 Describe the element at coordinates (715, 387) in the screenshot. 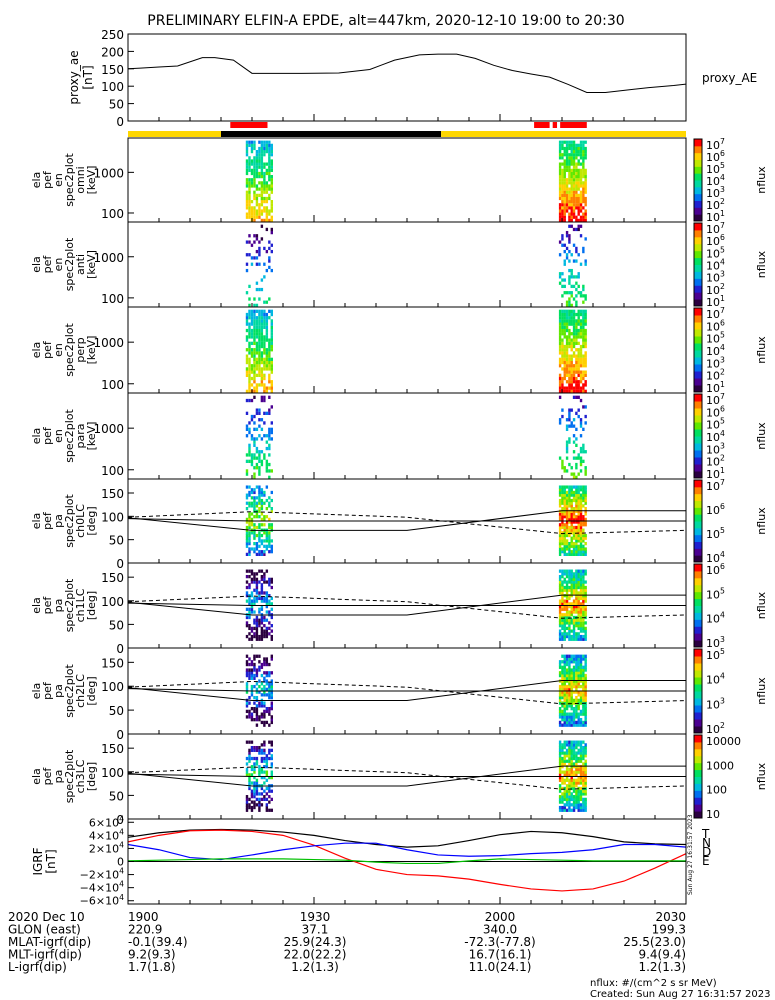

I see `colorbar-tick-label: 101` at that location.